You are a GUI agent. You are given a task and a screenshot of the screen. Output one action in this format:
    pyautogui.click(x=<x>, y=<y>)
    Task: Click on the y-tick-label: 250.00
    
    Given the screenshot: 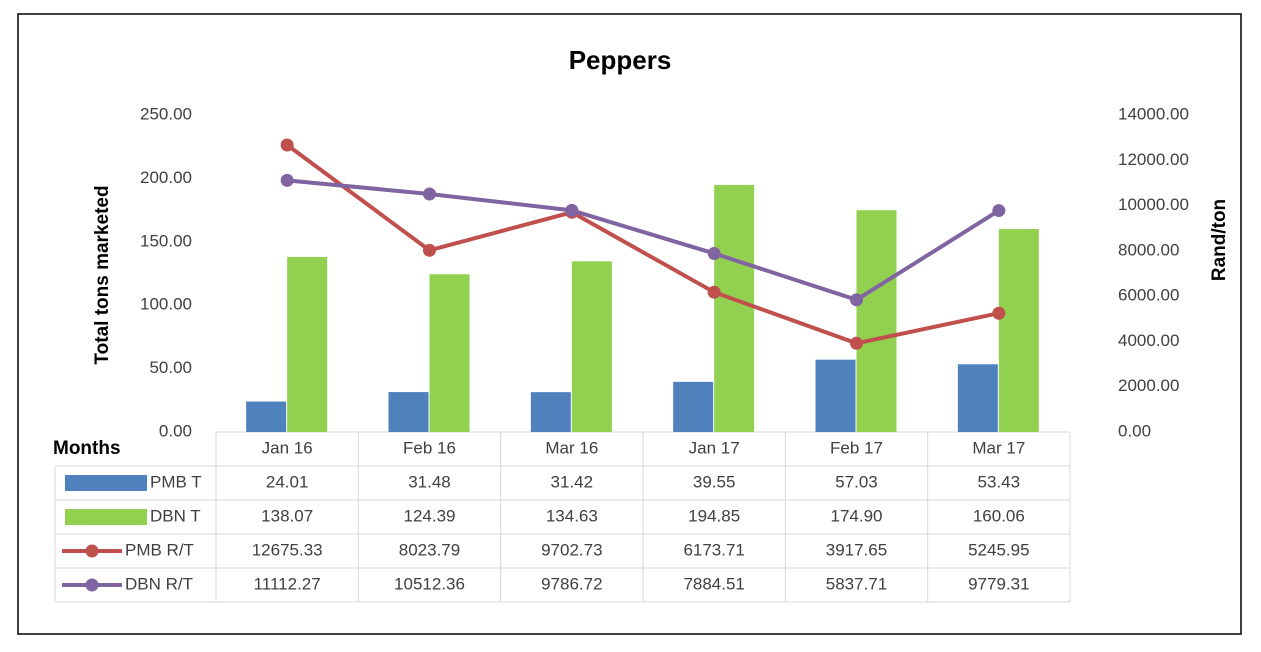 What is the action you would take?
    pyautogui.click(x=166, y=113)
    